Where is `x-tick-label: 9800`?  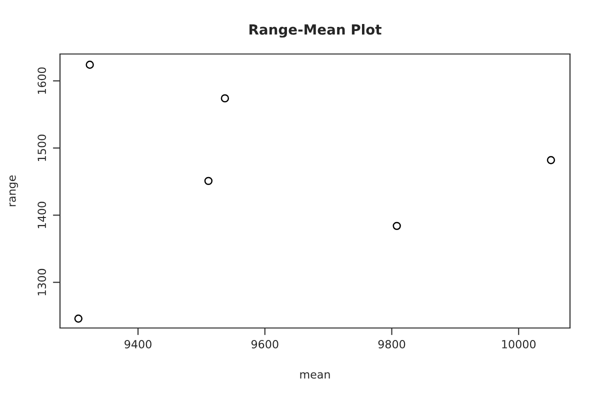
x-tick-label: 9800 is located at coordinates (392, 344).